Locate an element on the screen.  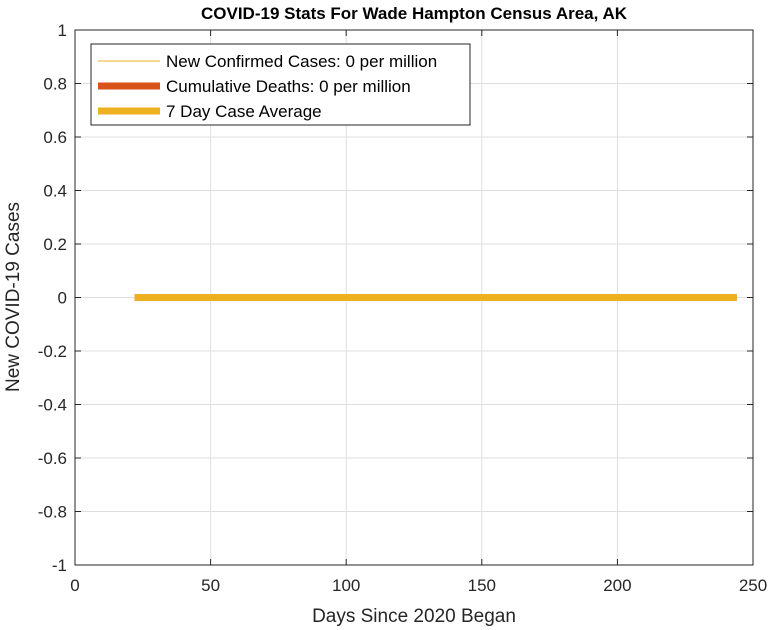
legend-entry: New Confirmed Cases: 0 per million is located at coordinates (301, 61).